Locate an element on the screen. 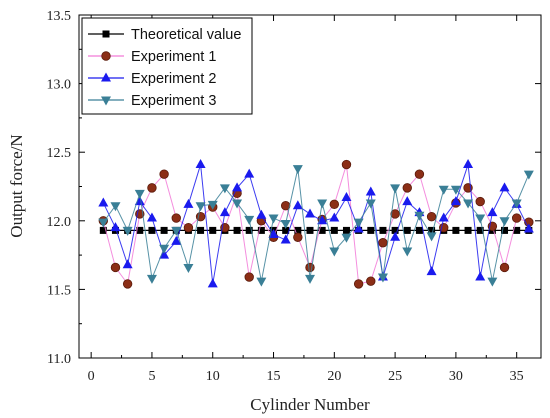 The height and width of the screenshot is (418, 550). x-tick-label: 35 is located at coordinates (517, 376).